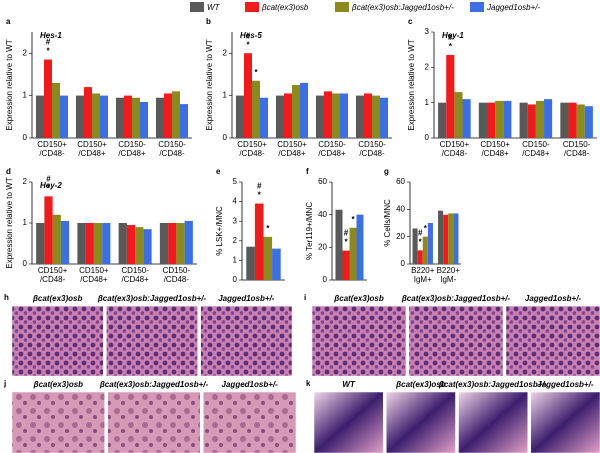 The image size is (600, 453). What do you see at coordinates (235, 220) in the screenshot?
I see `y-tick-label: 3` at bounding box center [235, 220].